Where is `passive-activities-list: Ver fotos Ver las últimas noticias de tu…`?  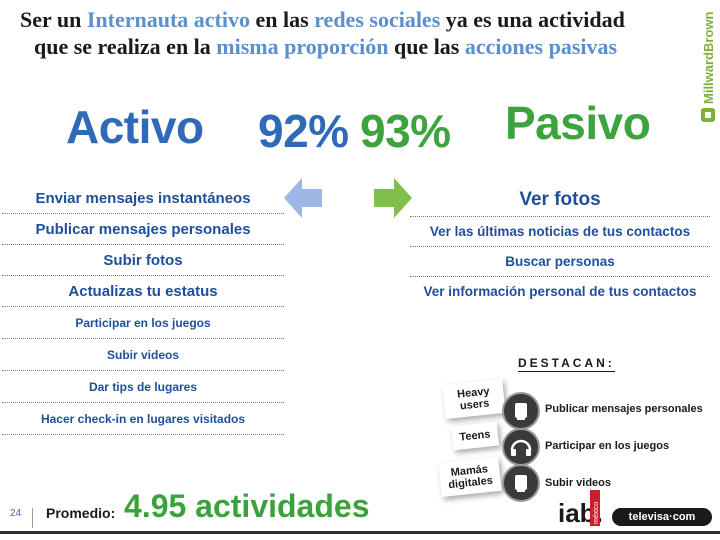 passive-activities-list: Ver fotos Ver las últimas noticias de tu… is located at coordinates (560, 245).